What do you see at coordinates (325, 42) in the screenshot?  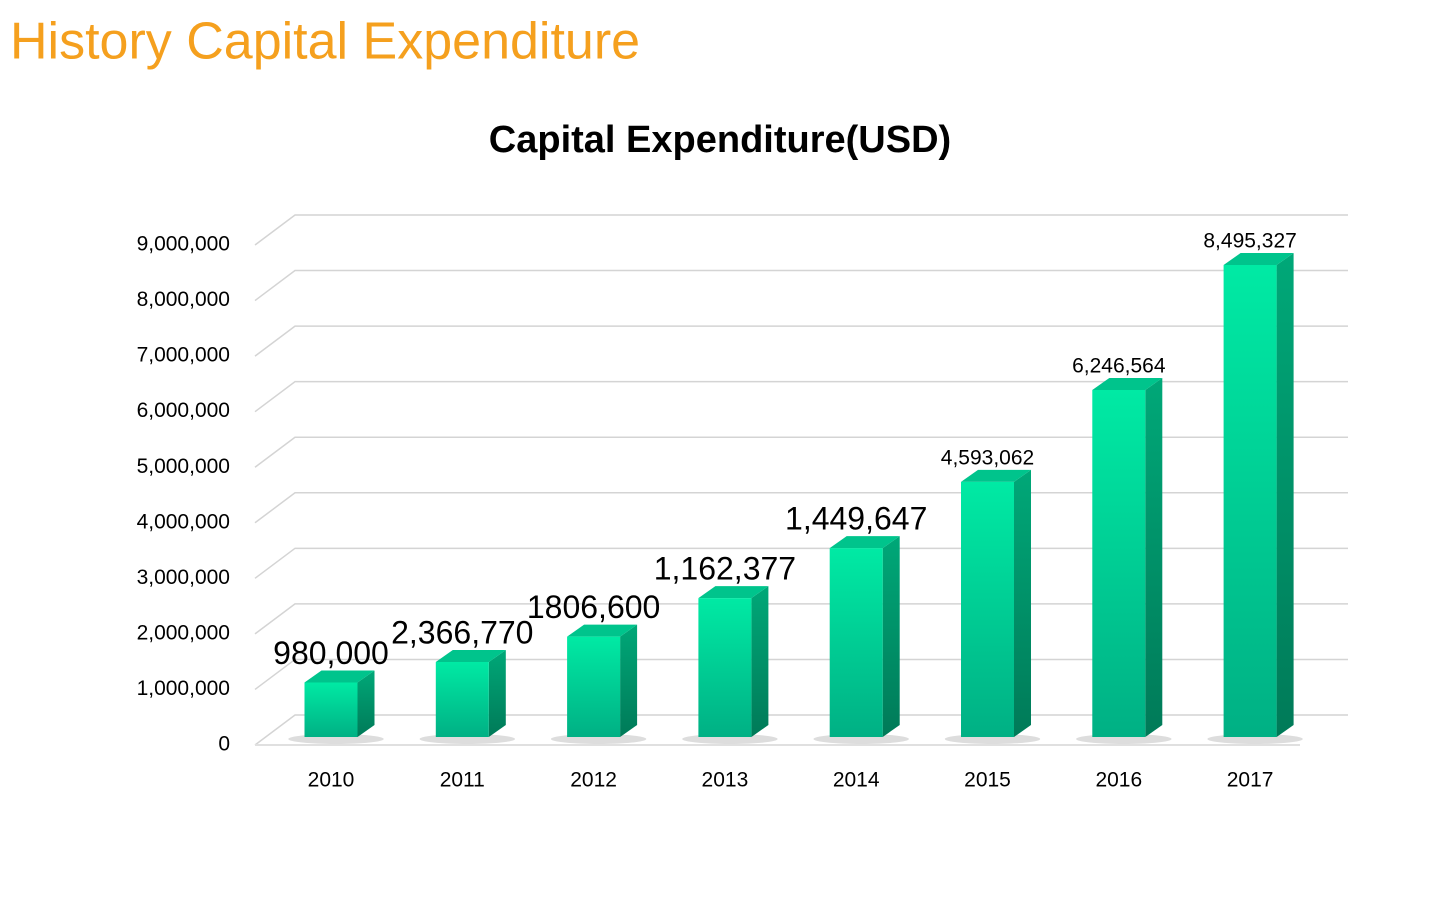 I see `page-title: History Capital Expenditure` at bounding box center [325, 42].